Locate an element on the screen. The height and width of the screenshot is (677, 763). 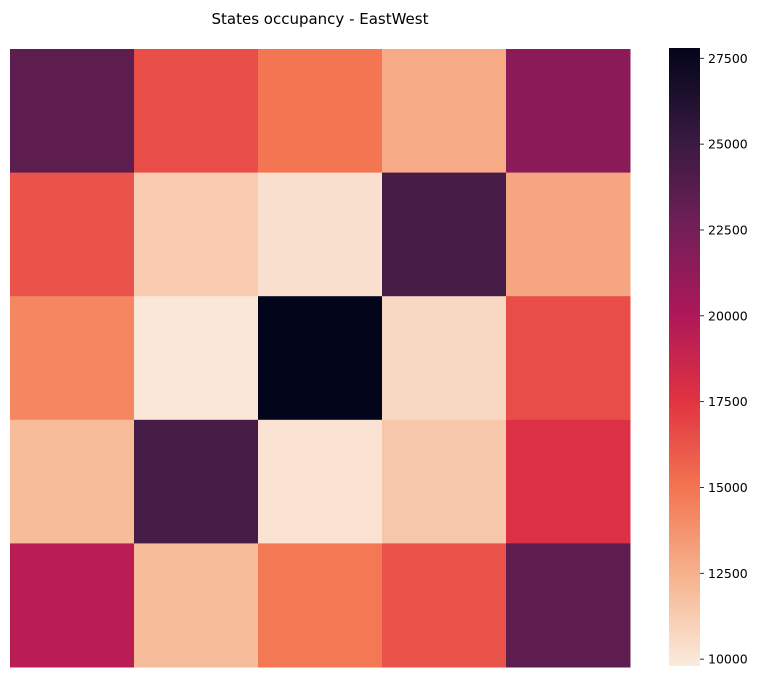
chart-title: States occupancy - EastWest is located at coordinates (319, 19).